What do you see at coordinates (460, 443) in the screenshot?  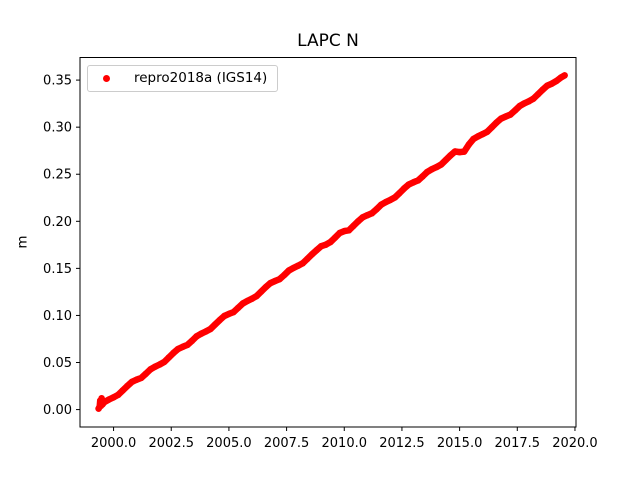 I see `x-tick-label: 2015.0` at bounding box center [460, 443].